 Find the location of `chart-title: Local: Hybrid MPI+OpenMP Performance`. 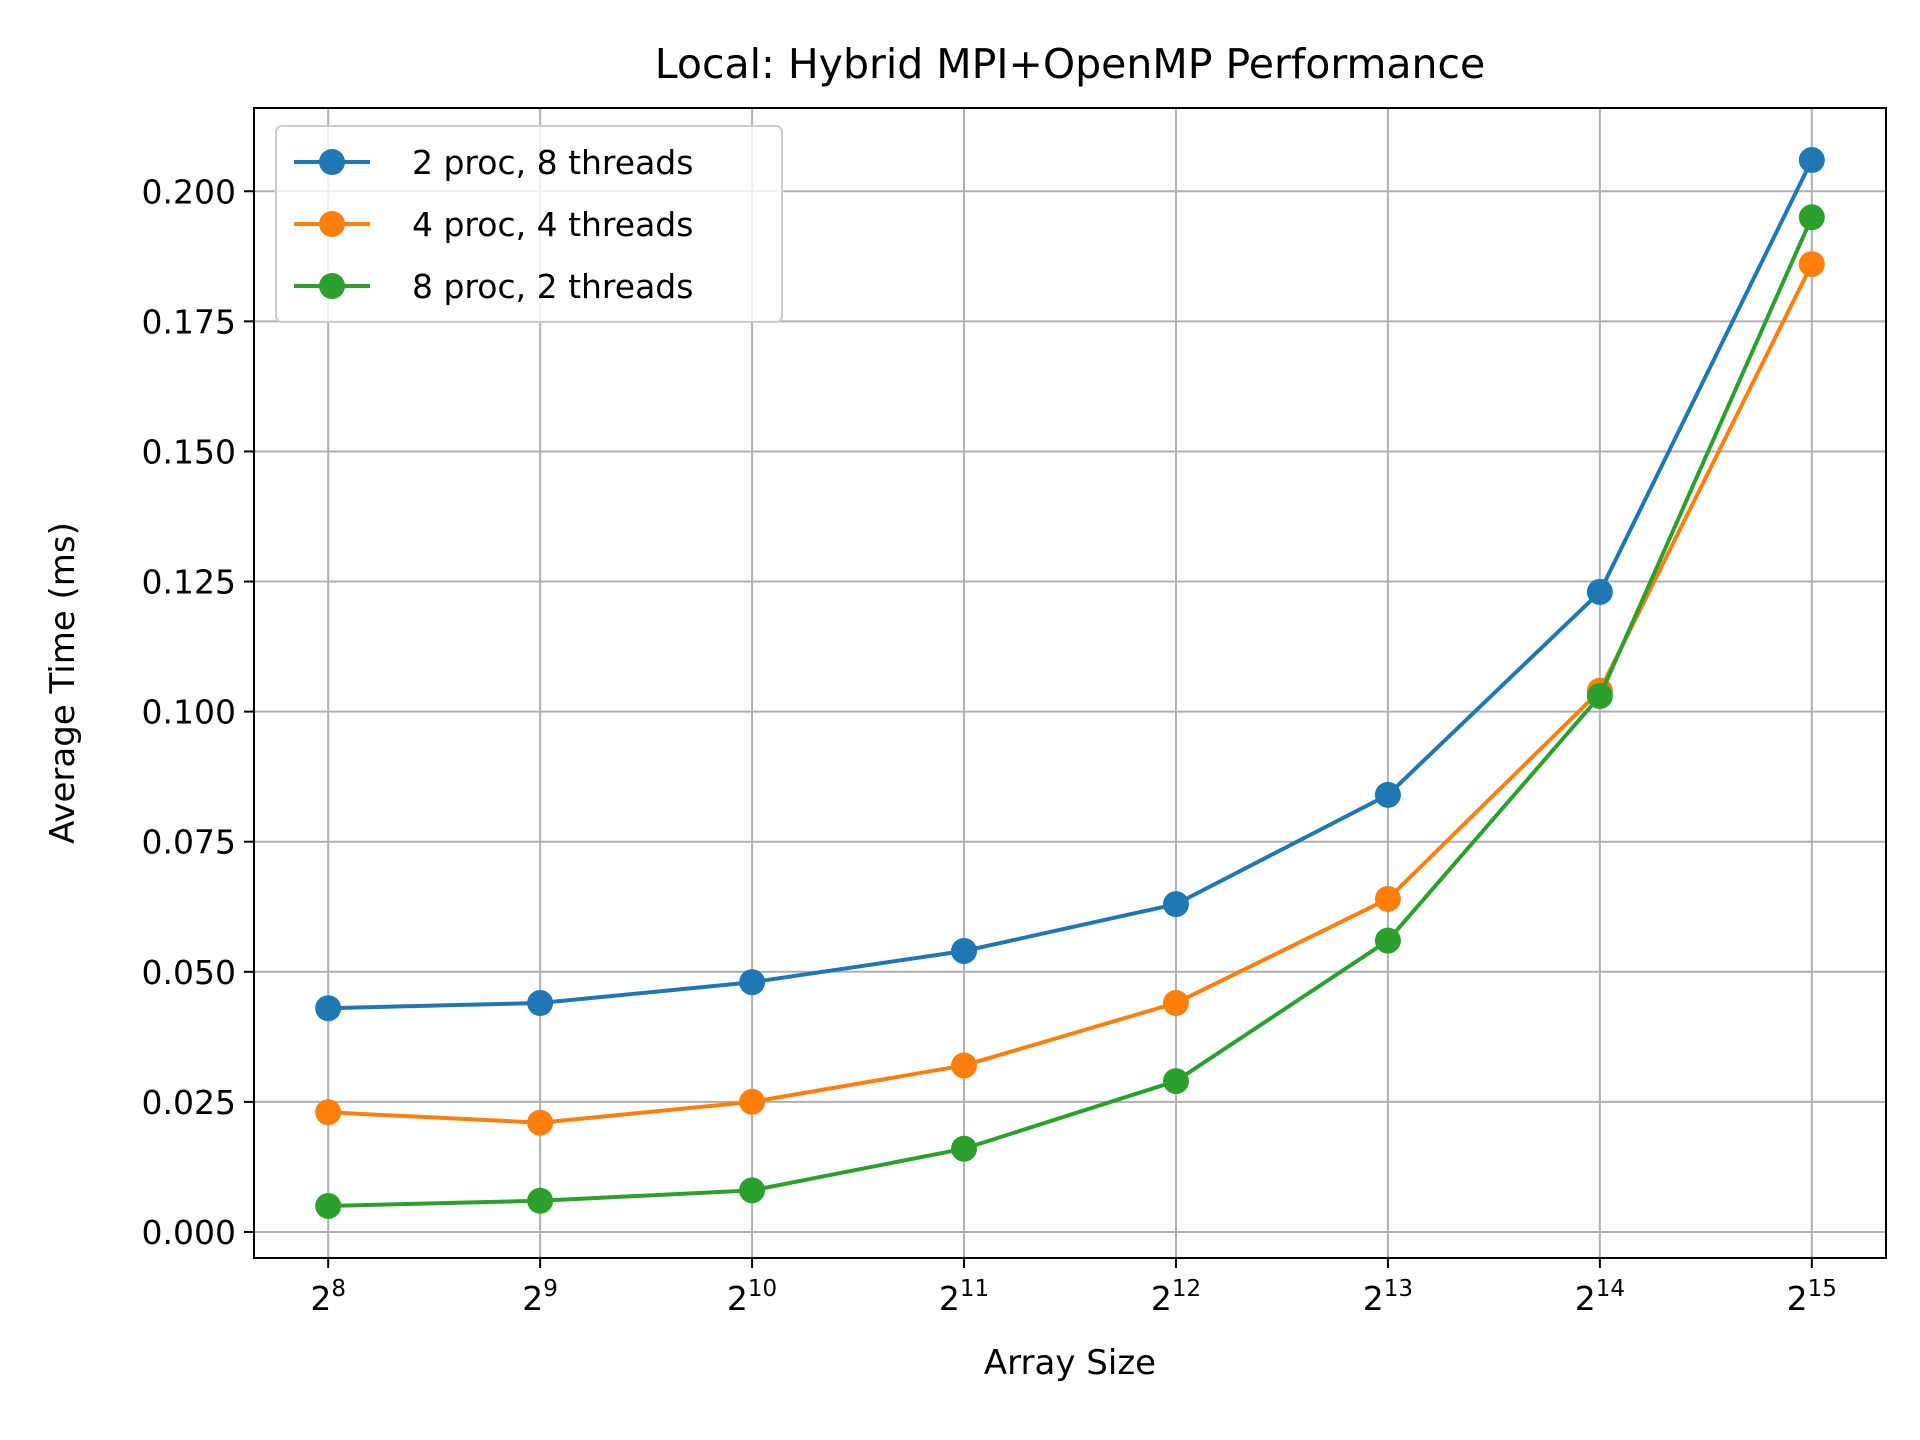

chart-title: Local: Hybrid MPI+OpenMP Performance is located at coordinates (1070, 64).